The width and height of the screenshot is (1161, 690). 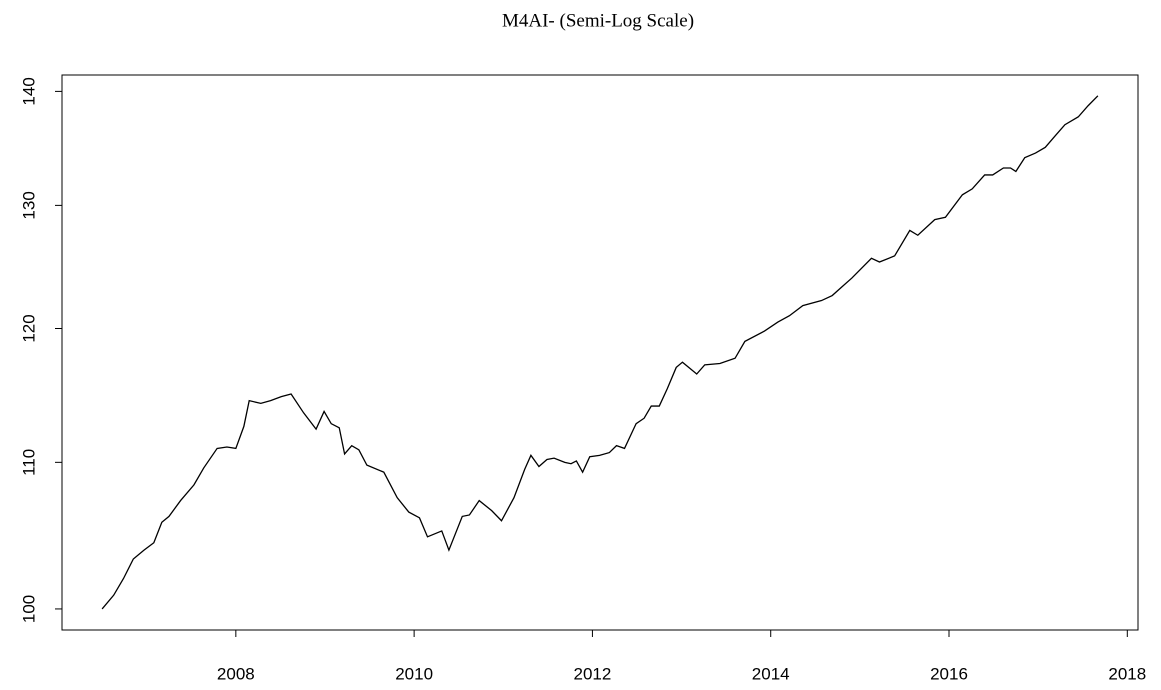 What do you see at coordinates (28, 609) in the screenshot?
I see `y-tick-label: 100` at bounding box center [28, 609].